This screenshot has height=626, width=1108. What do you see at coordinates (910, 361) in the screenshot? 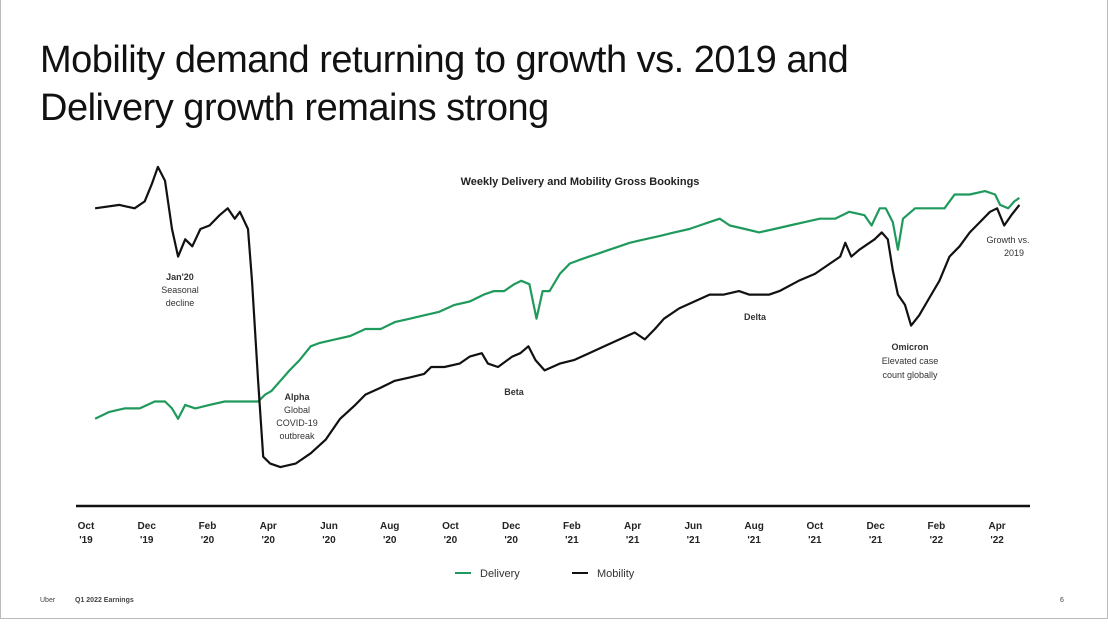
I see `annotation-omicron-line: Elevated case` at bounding box center [910, 361].